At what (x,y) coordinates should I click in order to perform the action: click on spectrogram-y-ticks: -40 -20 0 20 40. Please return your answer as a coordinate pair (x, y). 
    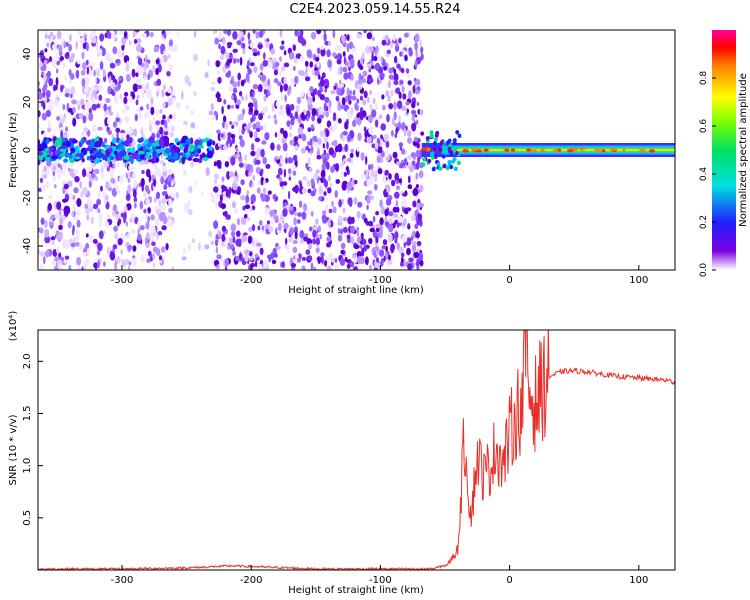
    Looking at the image, I should click on (32, 151).